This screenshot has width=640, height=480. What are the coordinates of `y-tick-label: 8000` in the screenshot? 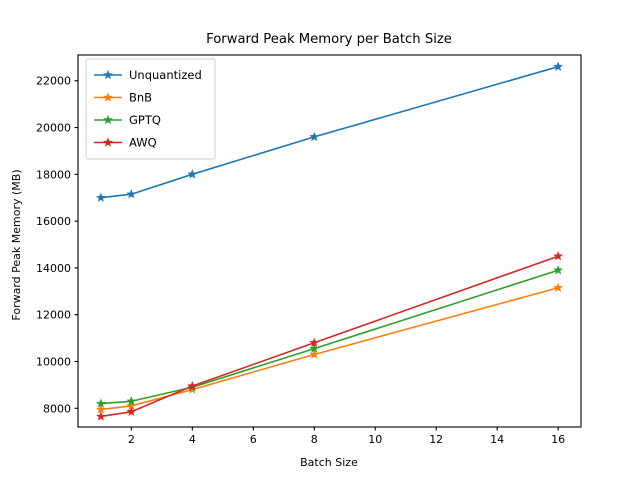 It's located at (57, 408).